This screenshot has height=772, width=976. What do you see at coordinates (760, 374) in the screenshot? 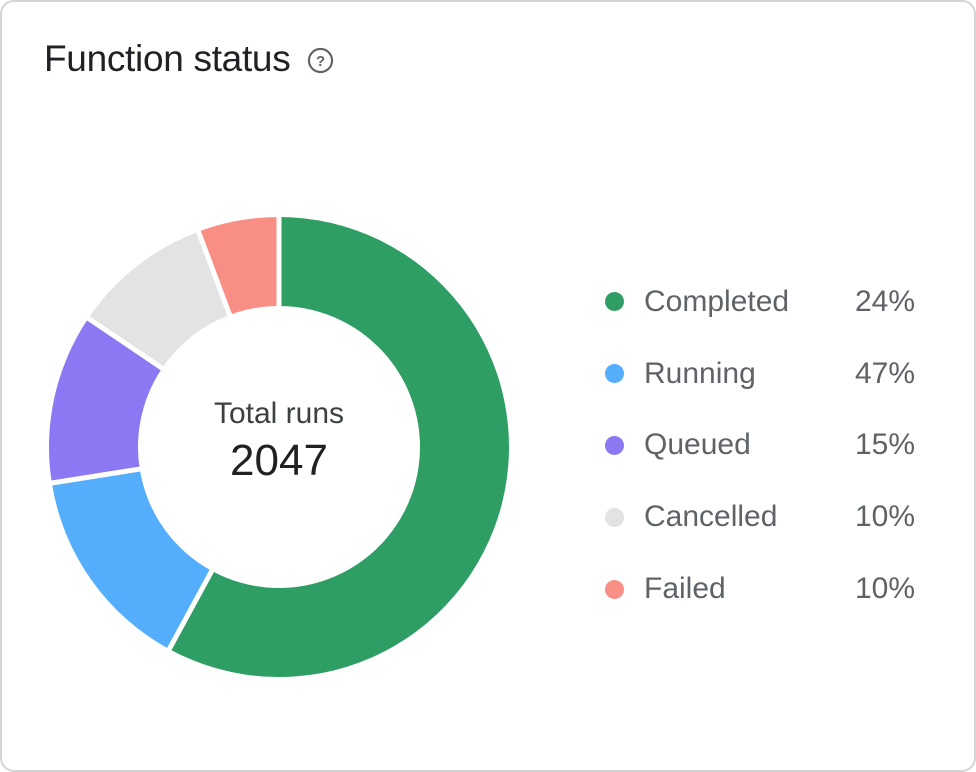
I see `legend-item-running: Running 47%` at bounding box center [760, 374].